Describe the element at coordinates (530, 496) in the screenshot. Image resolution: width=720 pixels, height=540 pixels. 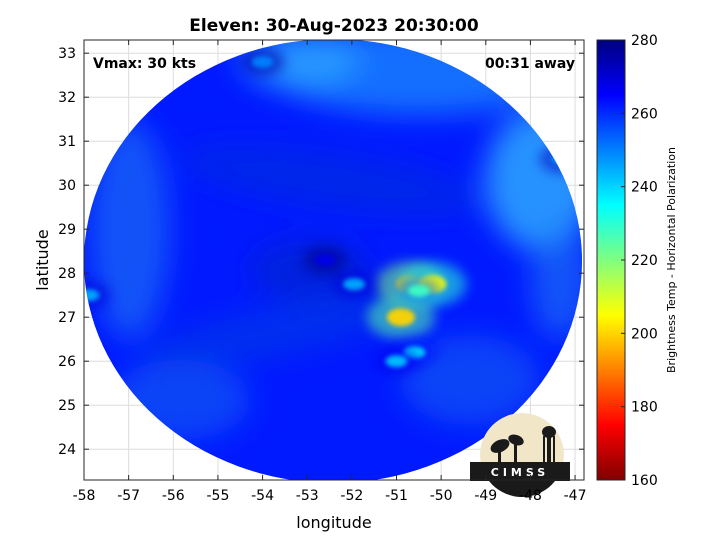
I see `x-tick-label: -48` at that location.